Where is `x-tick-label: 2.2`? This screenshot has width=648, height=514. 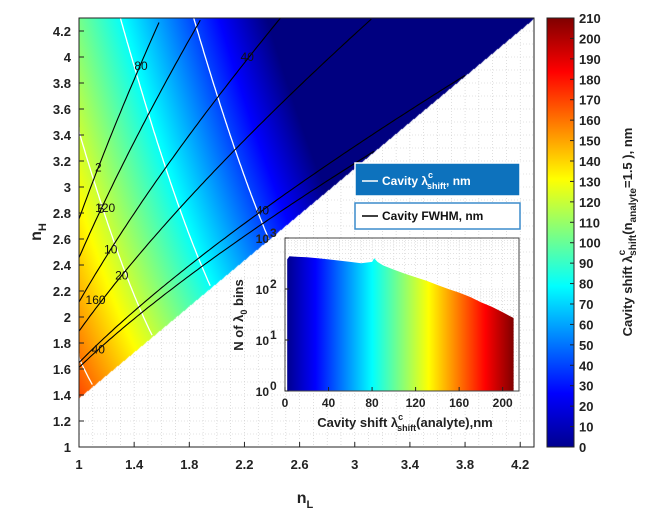
x-tick-label: 2.2 is located at coordinates (244, 464).